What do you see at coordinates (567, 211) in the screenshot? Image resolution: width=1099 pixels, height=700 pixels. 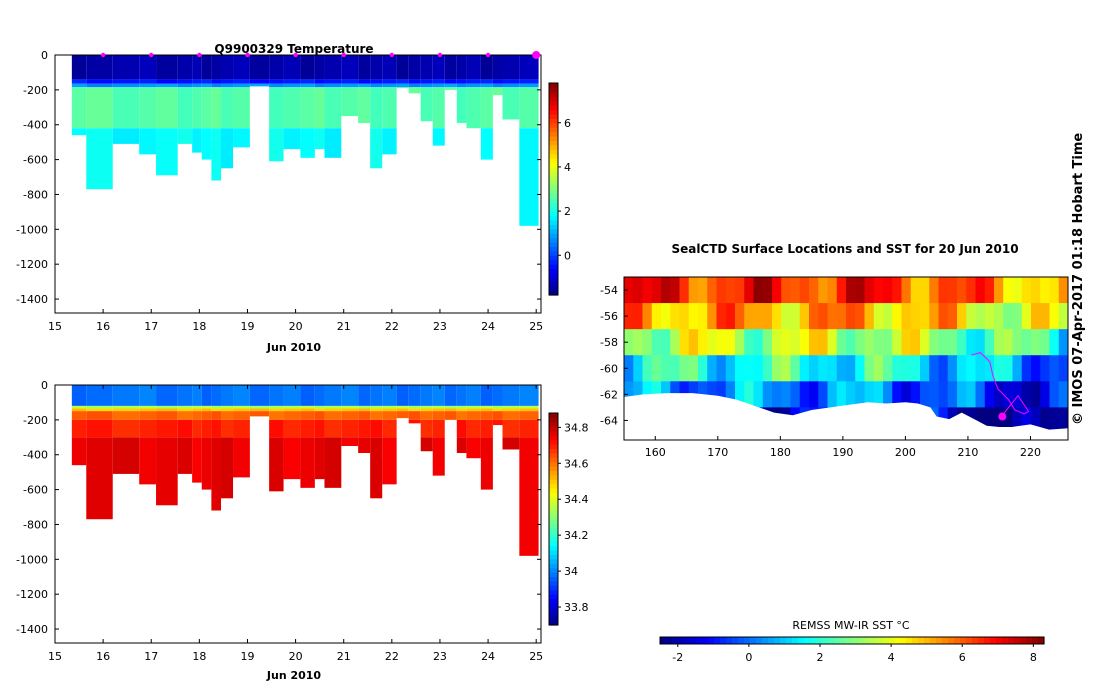 I see `temperature-colorbar-label: 2` at bounding box center [567, 211].